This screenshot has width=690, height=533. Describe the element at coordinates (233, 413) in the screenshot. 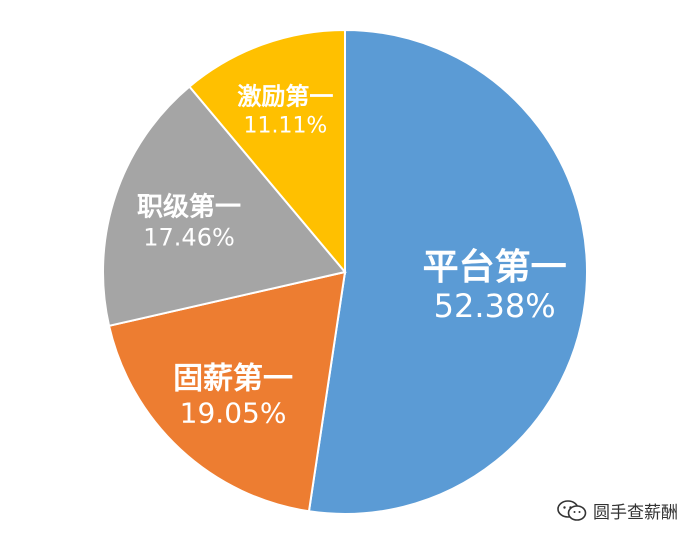

I see `slice-value-label: 19.05%` at that location.